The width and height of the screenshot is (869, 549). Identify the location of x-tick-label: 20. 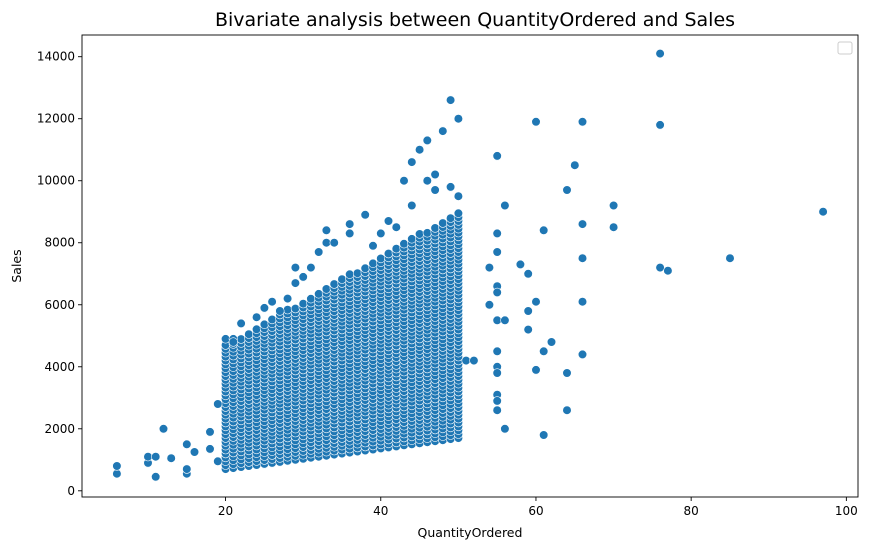
(225, 511).